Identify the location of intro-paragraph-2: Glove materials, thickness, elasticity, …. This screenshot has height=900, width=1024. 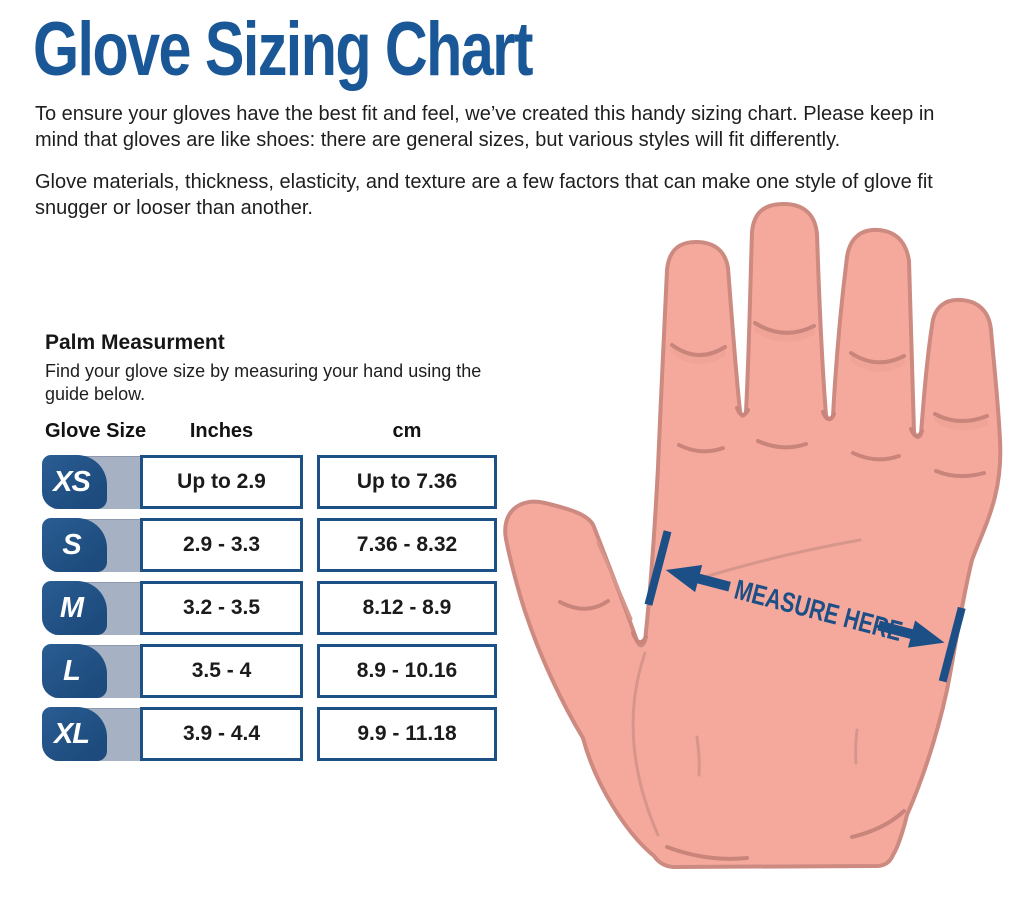
(484, 195).